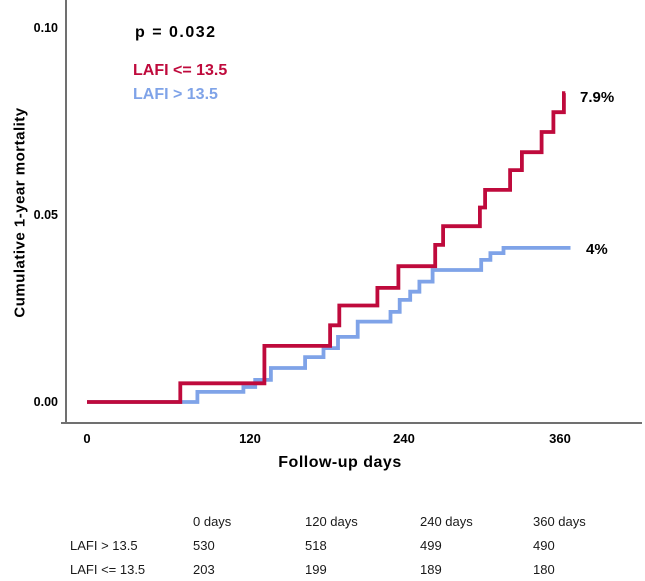 Image resolution: width=645 pixels, height=581 pixels. I want to click on risk-table-corner-cell, so click(131, 522).